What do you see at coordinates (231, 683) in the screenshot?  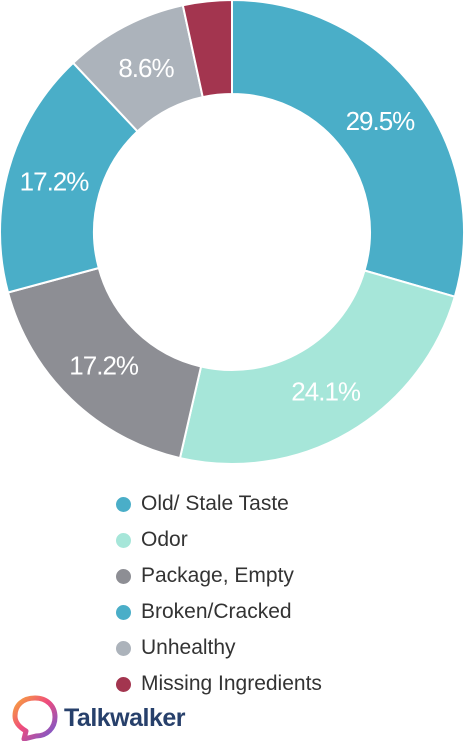 I see `legend-label: Missing Ingredients` at bounding box center [231, 683].